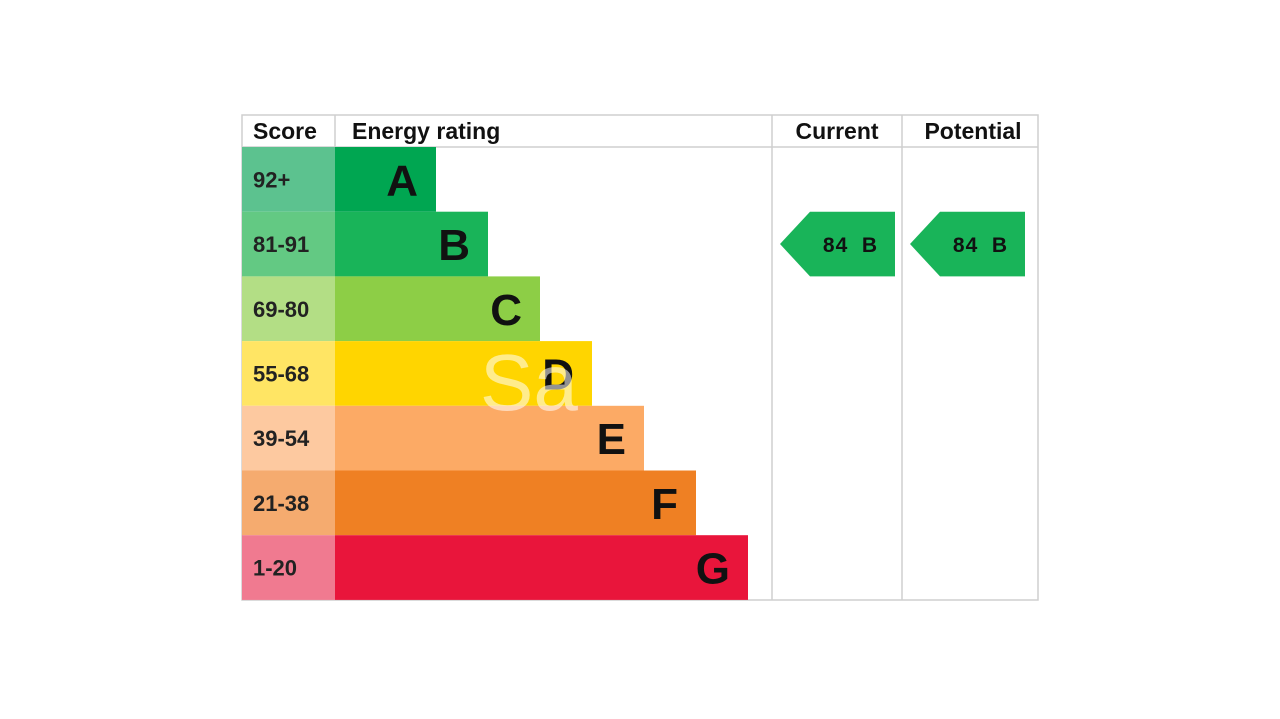  I want to click on score-cell-b, so click(288, 244).